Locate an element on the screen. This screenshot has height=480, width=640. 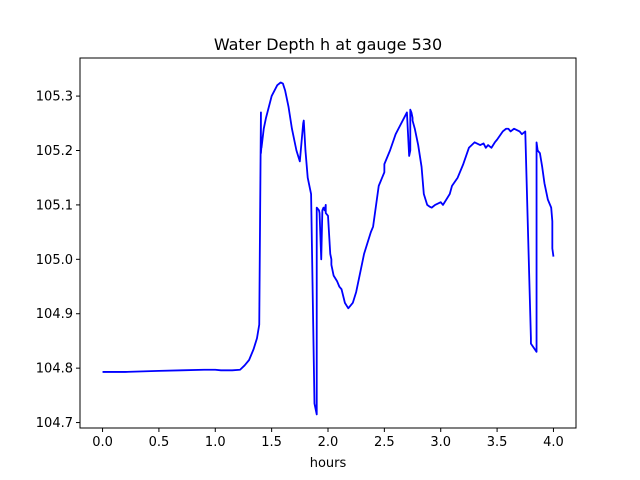
y-tick-label: 105.0 is located at coordinates (54, 260).